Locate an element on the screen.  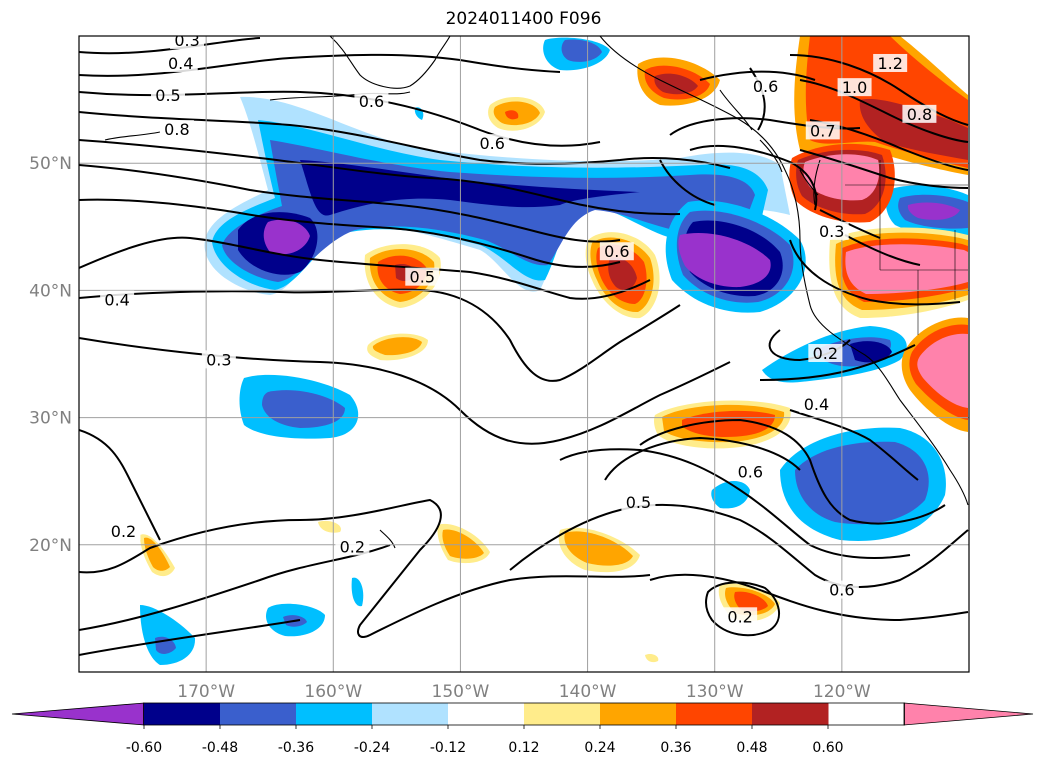
lon-tick-label: 130°W is located at coordinates (715, 692).